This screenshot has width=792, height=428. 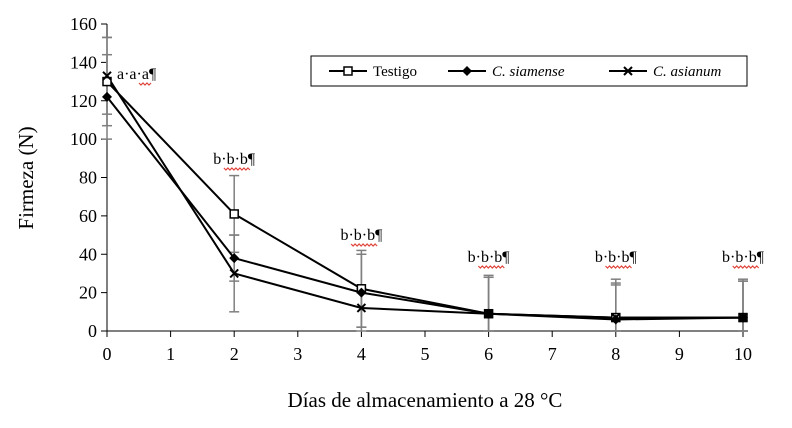 I want to click on y-tick-label: 120, so click(x=83, y=101).